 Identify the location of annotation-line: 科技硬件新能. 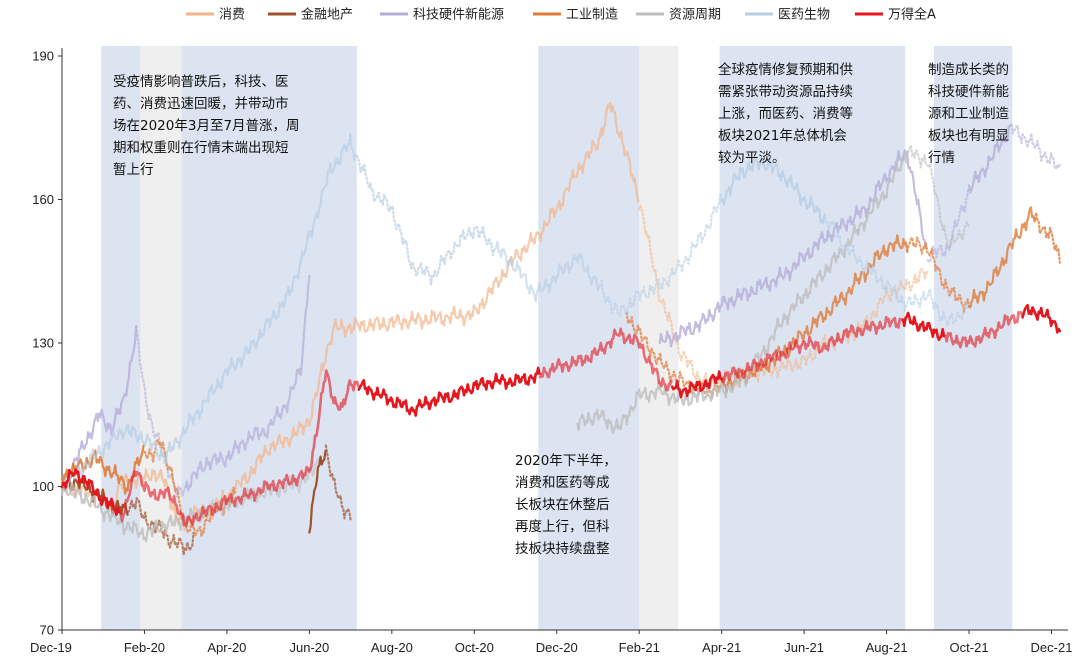
(968, 92).